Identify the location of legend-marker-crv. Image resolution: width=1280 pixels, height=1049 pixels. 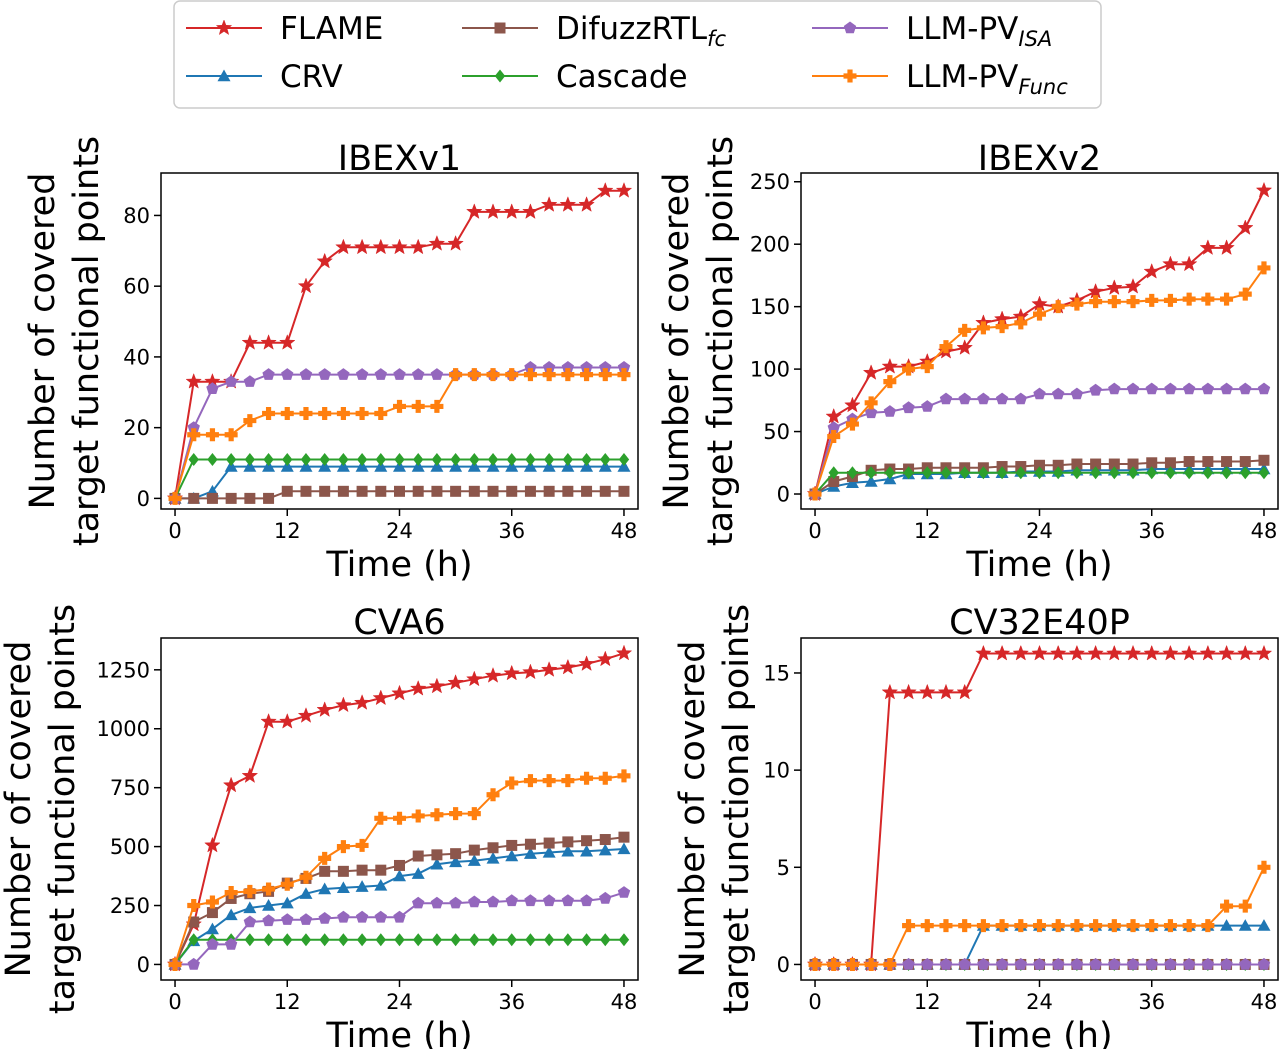
(224, 75).